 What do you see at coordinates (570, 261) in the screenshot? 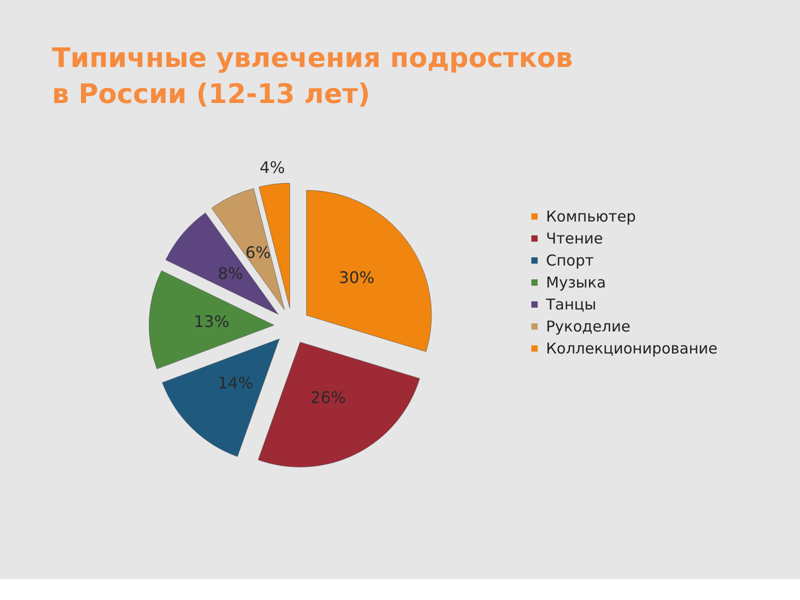
I see `legend-label: Спорт` at bounding box center [570, 261].